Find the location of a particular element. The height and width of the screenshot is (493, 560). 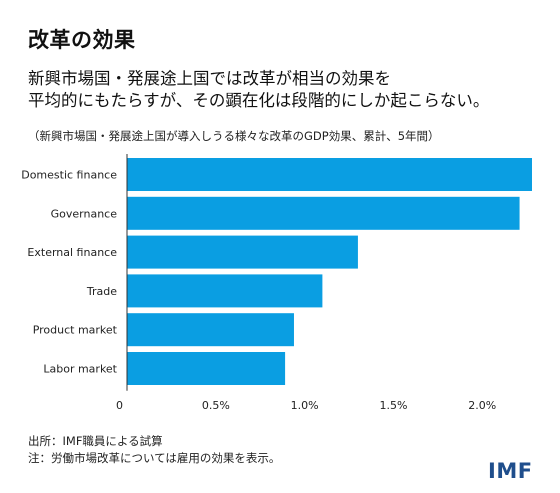

x-tick-label: 2.0% is located at coordinates (482, 405).